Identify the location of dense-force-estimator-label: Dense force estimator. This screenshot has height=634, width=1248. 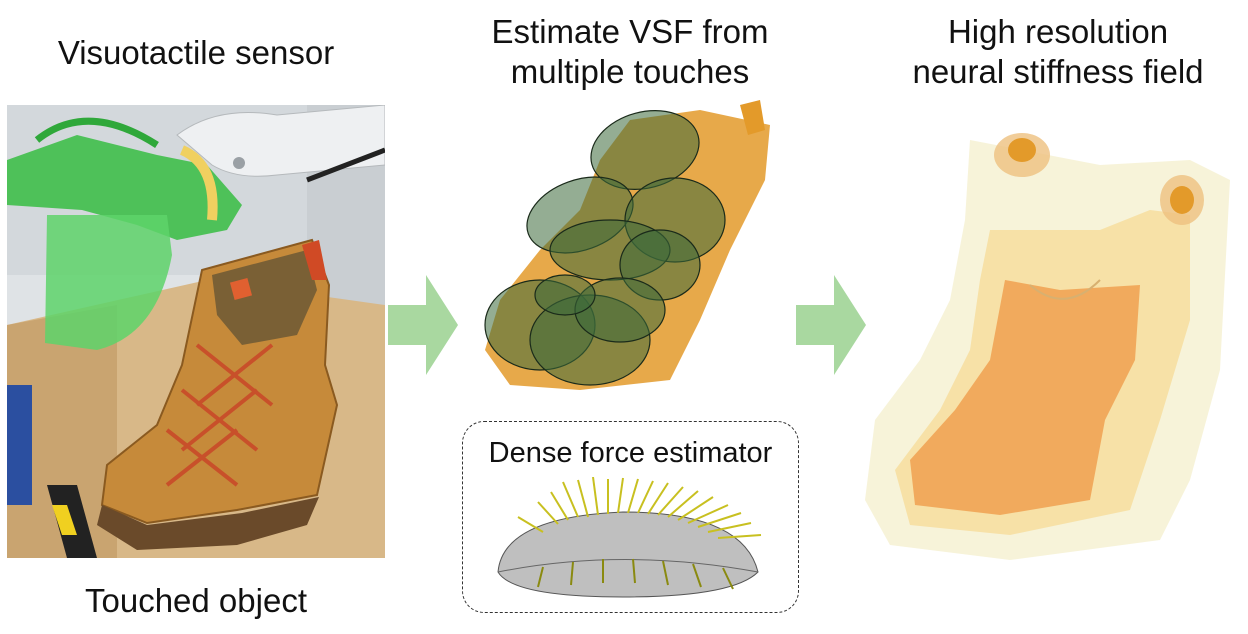
(630, 453).